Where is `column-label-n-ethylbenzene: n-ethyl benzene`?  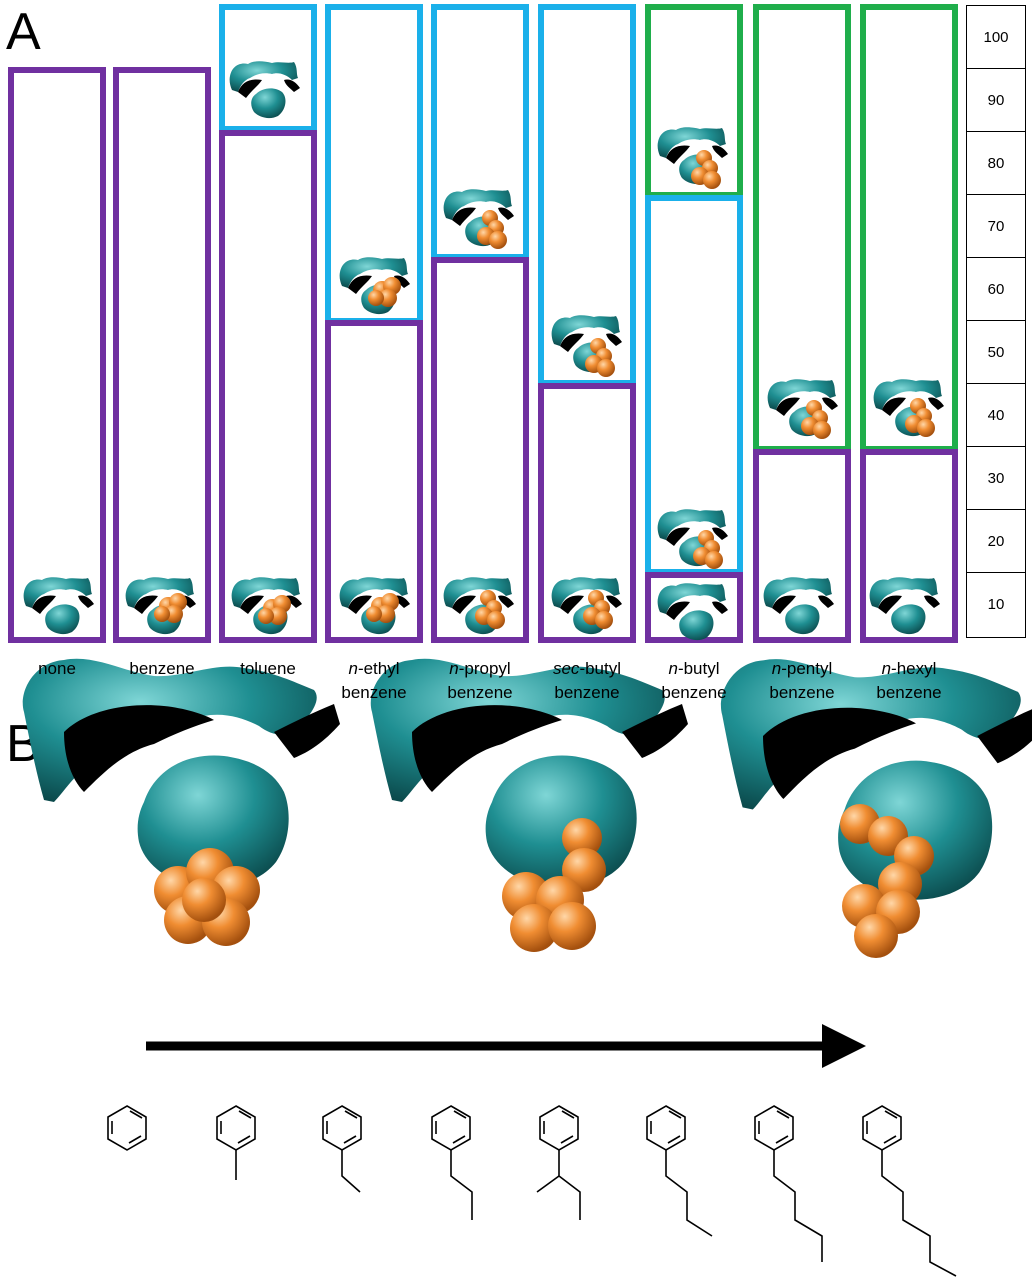 column-label-n-ethylbenzene: n-ethyl benzene is located at coordinates (374, 680).